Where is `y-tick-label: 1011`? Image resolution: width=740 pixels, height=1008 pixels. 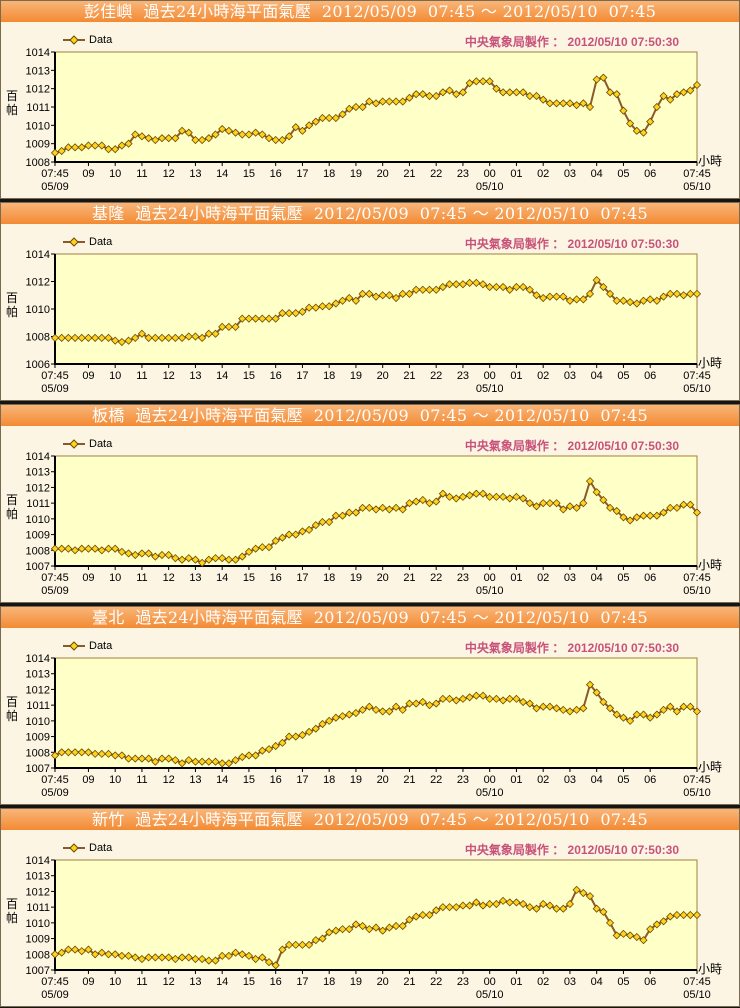 y-tick-label: 1011 is located at coordinates (38, 706).